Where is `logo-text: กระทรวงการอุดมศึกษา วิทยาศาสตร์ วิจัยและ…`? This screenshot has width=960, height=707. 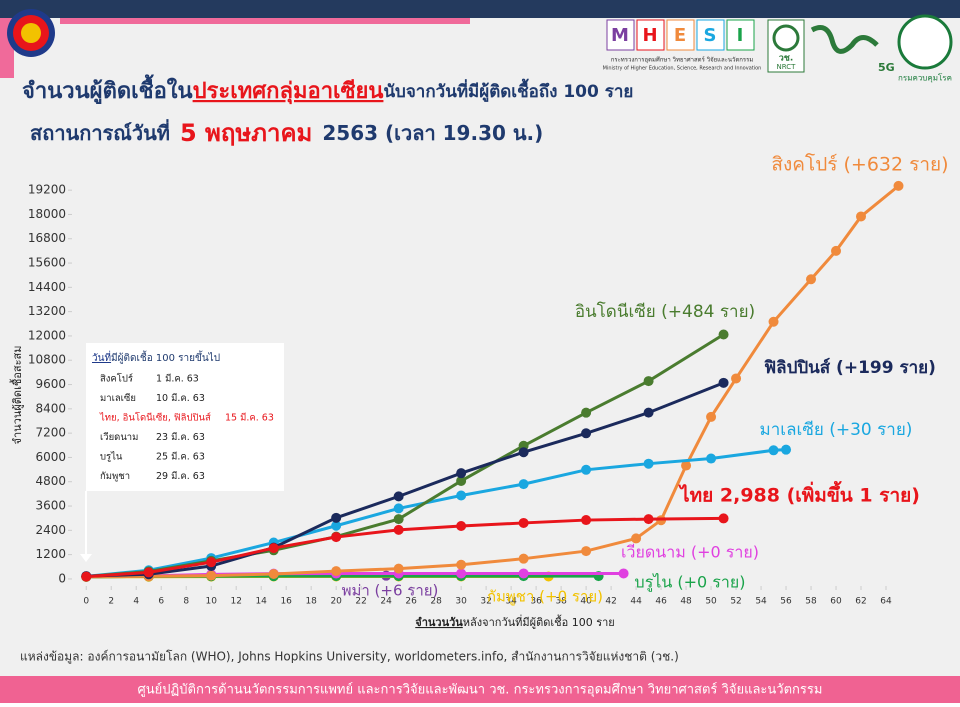 logo-text: กระทรวงการอุดมศึกษา วิทยาศาสตร์ วิจัยและ… is located at coordinates (682, 60).